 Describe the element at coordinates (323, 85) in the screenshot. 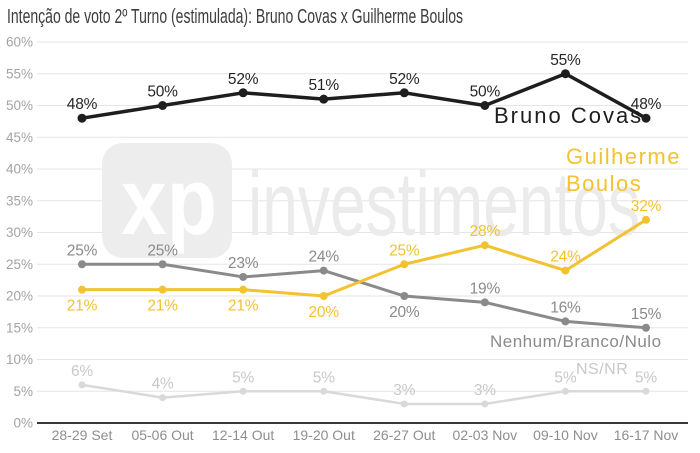

I see `data-label: 51%` at that location.